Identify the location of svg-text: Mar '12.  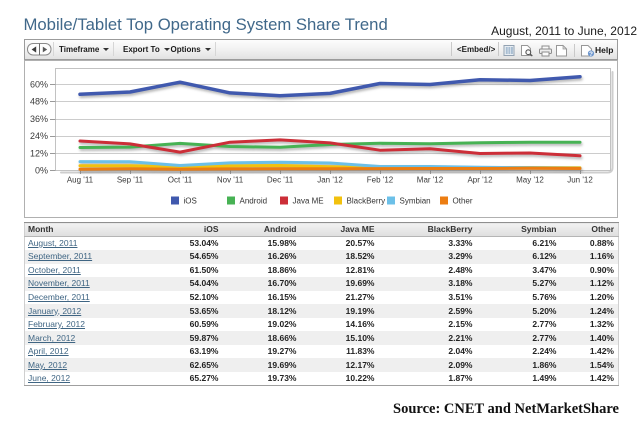
(430, 180).